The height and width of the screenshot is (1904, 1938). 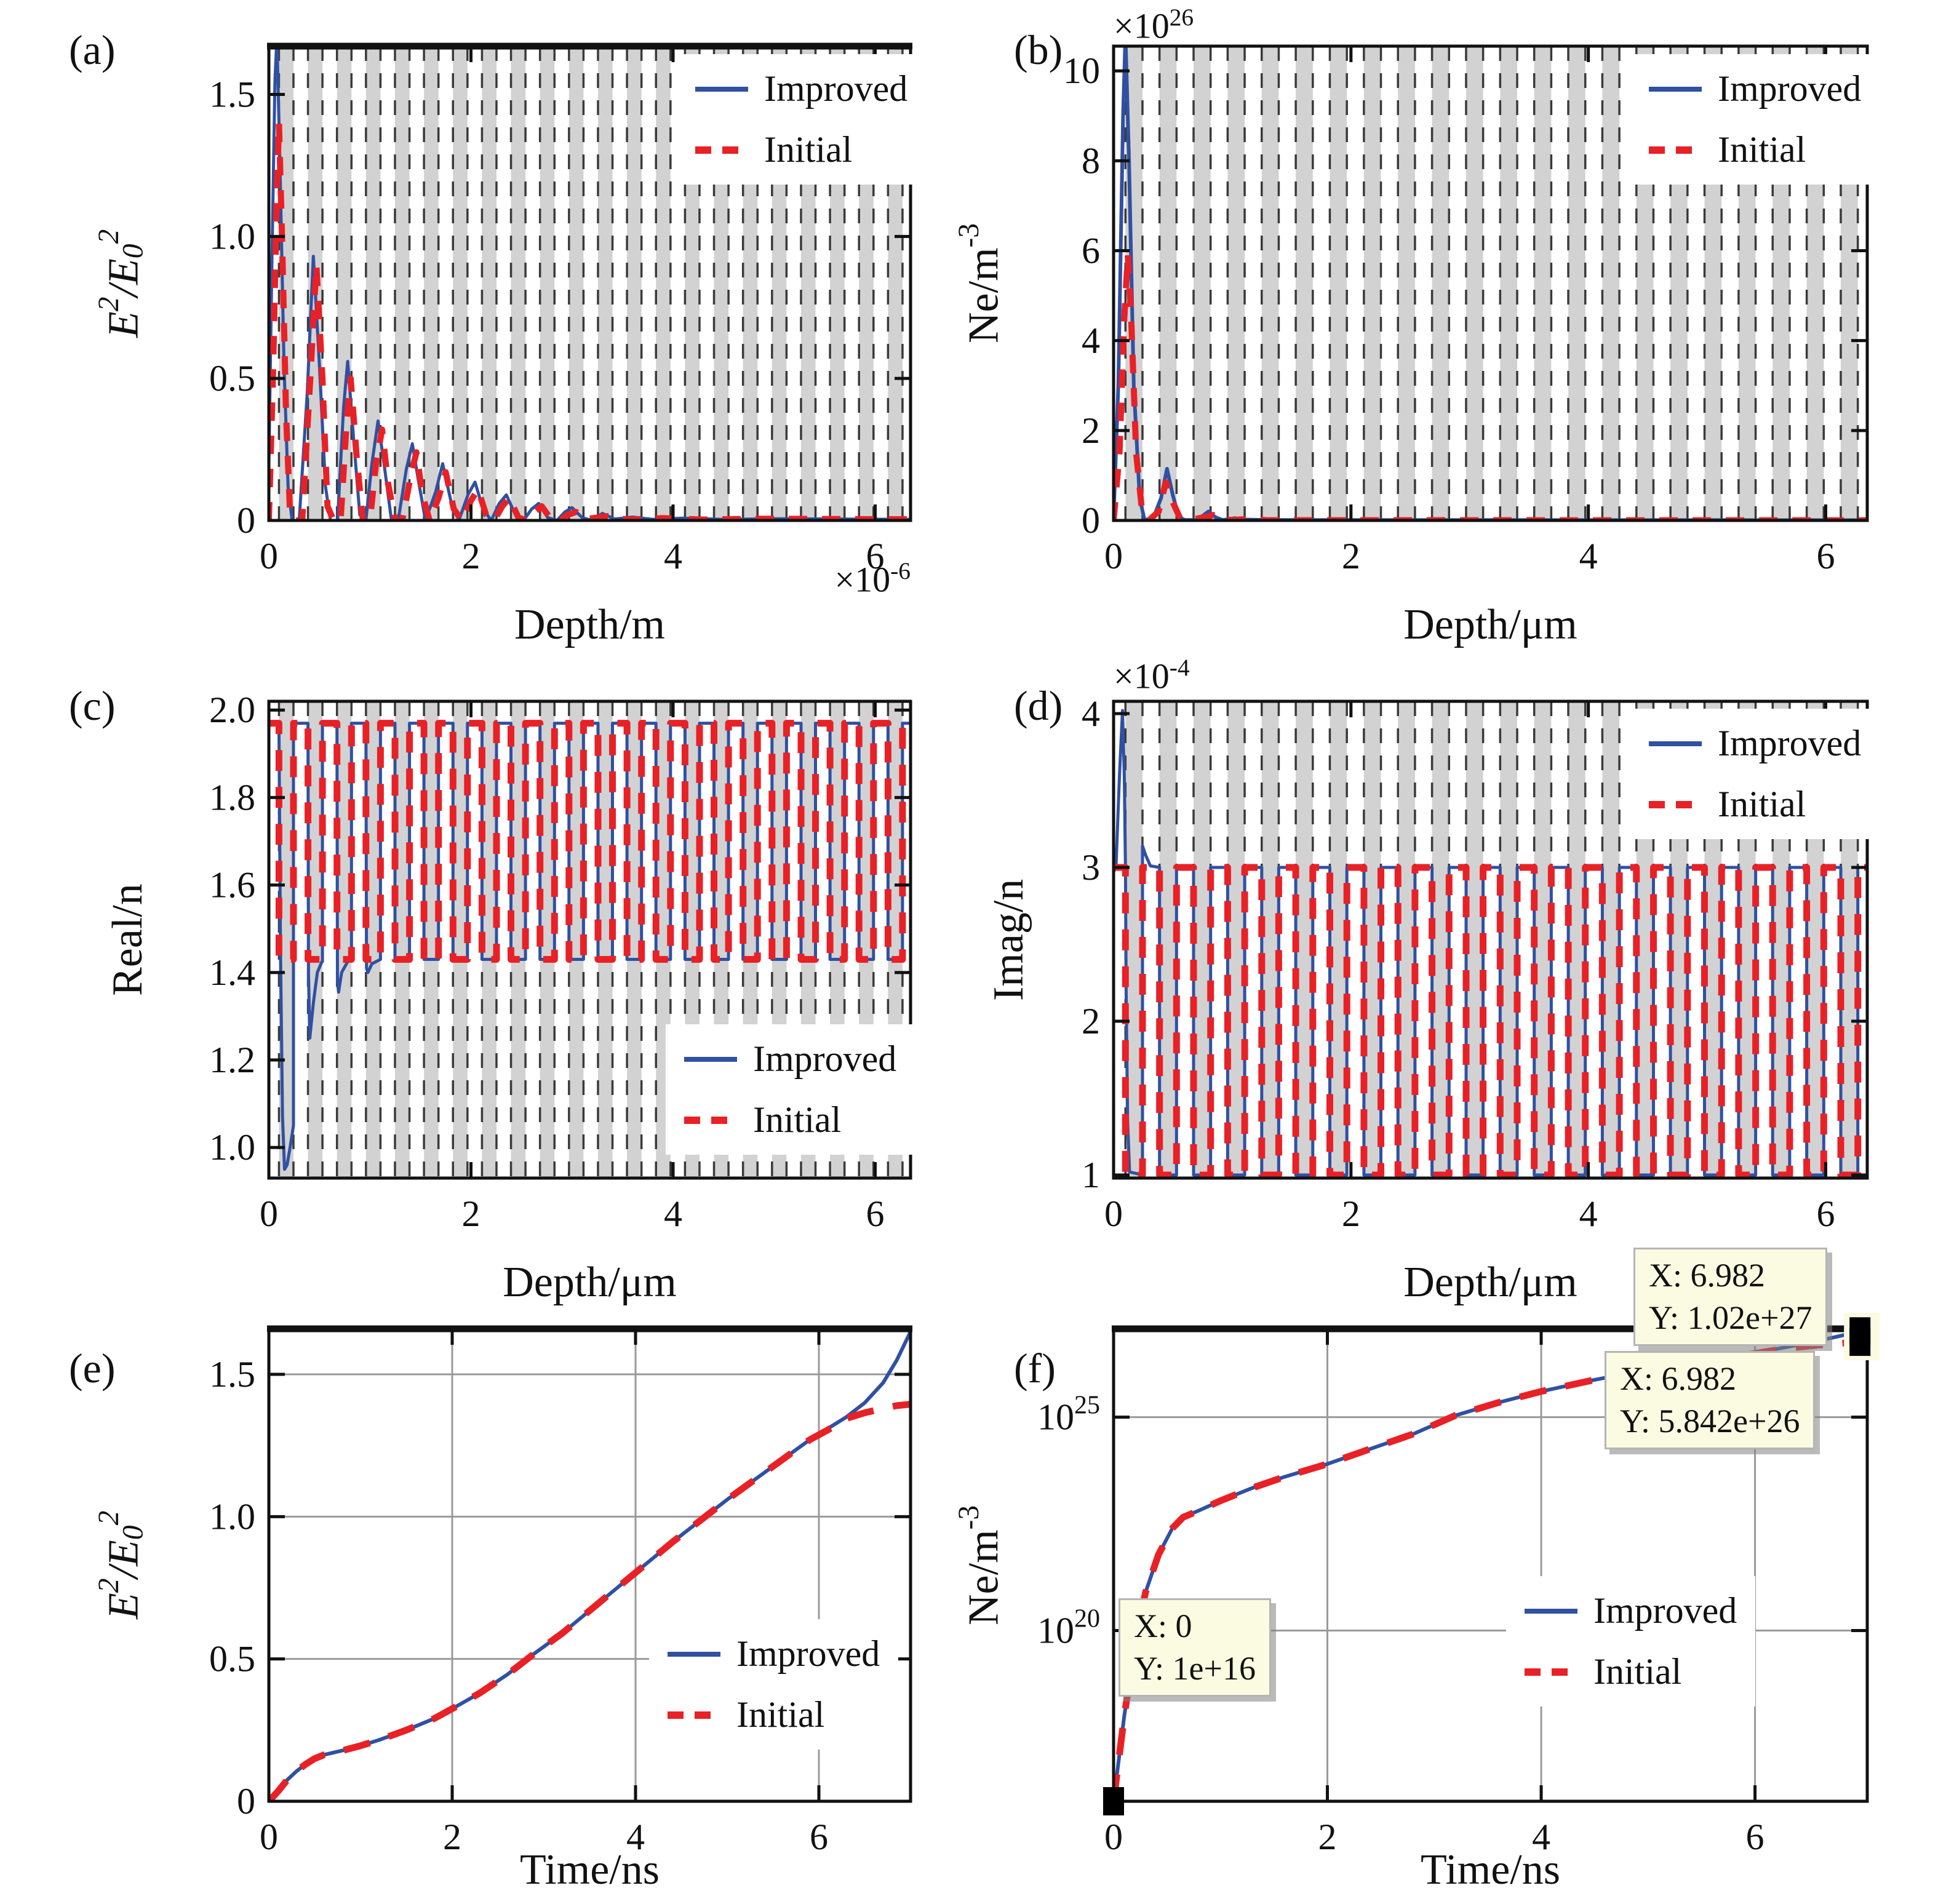 I want to click on datatip-improved-endpoint: X: 6.982 Y: 1.02e+27, so click(x=1730, y=1297).